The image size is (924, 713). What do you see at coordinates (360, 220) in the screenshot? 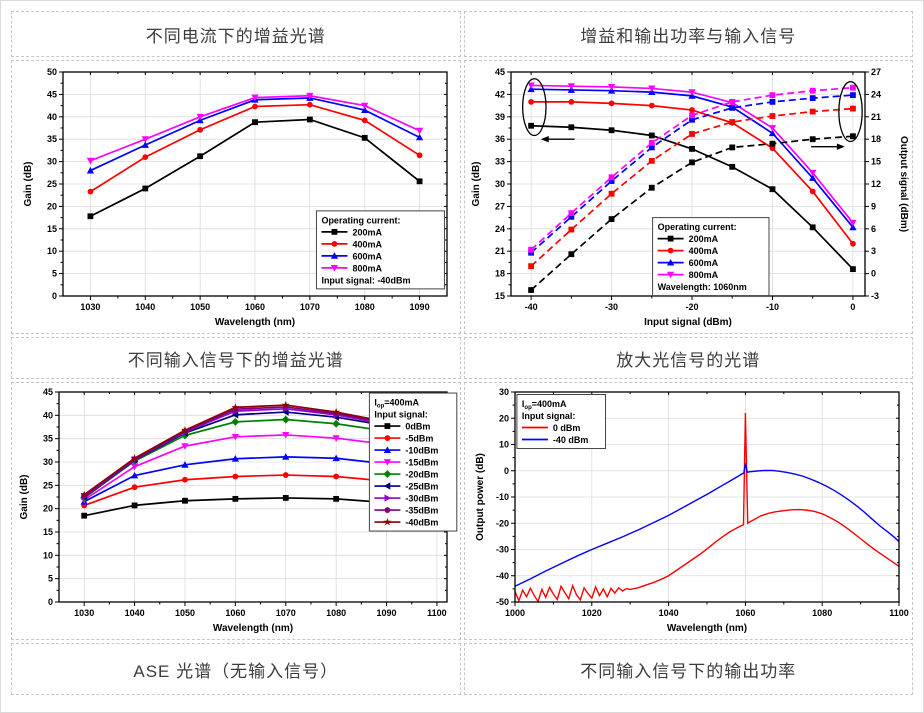
I see `svg-text: Operating current:` at bounding box center [360, 220].